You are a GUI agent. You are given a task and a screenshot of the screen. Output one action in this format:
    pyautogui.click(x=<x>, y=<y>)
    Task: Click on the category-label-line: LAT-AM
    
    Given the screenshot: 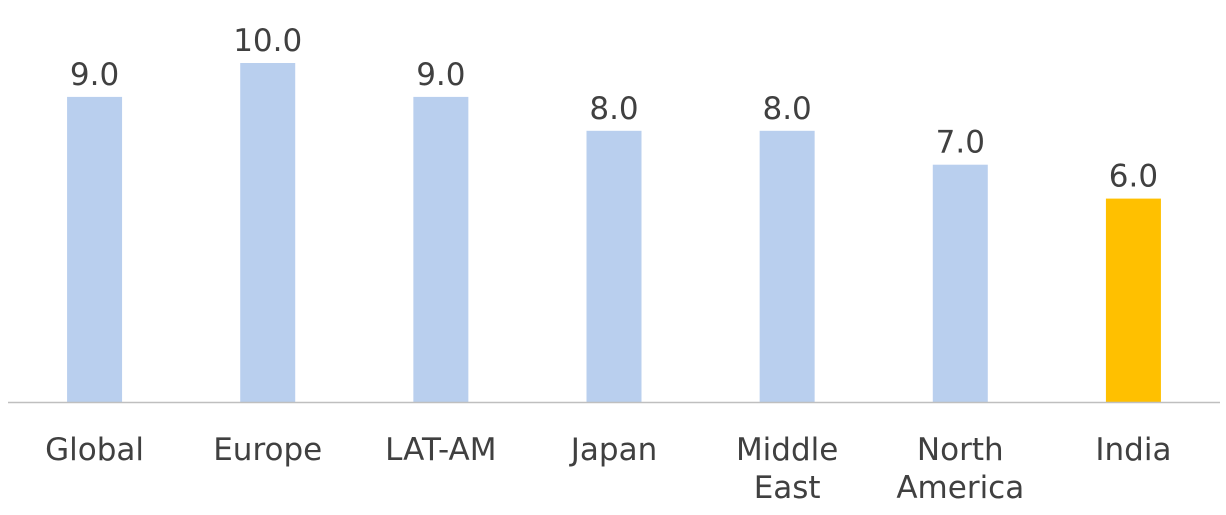 What is the action you would take?
    pyautogui.click(x=440, y=450)
    